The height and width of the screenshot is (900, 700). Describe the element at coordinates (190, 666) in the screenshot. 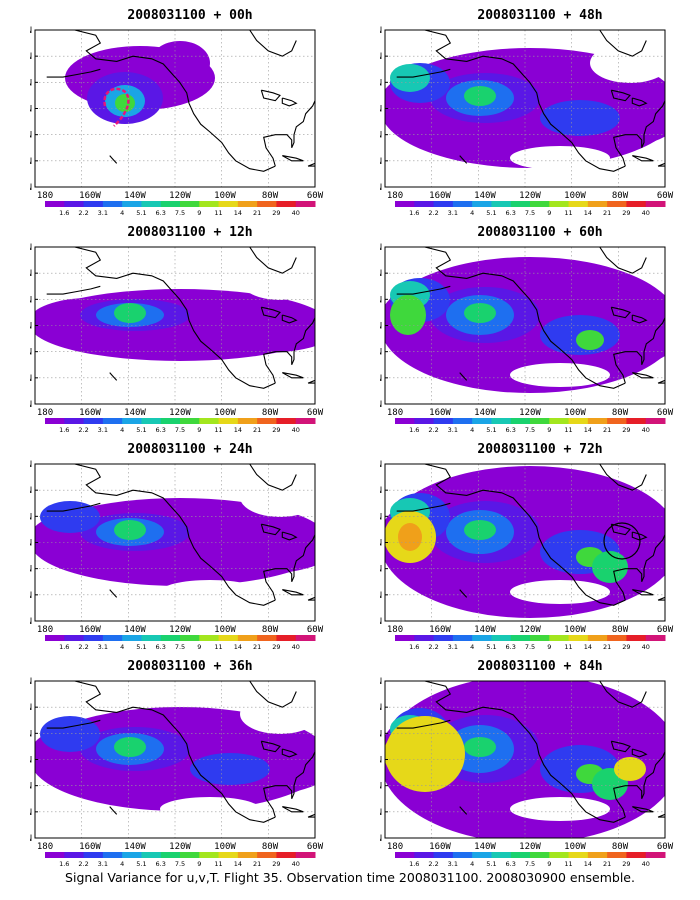

I see `panel-title: 2008031100 + 36h` at that location.